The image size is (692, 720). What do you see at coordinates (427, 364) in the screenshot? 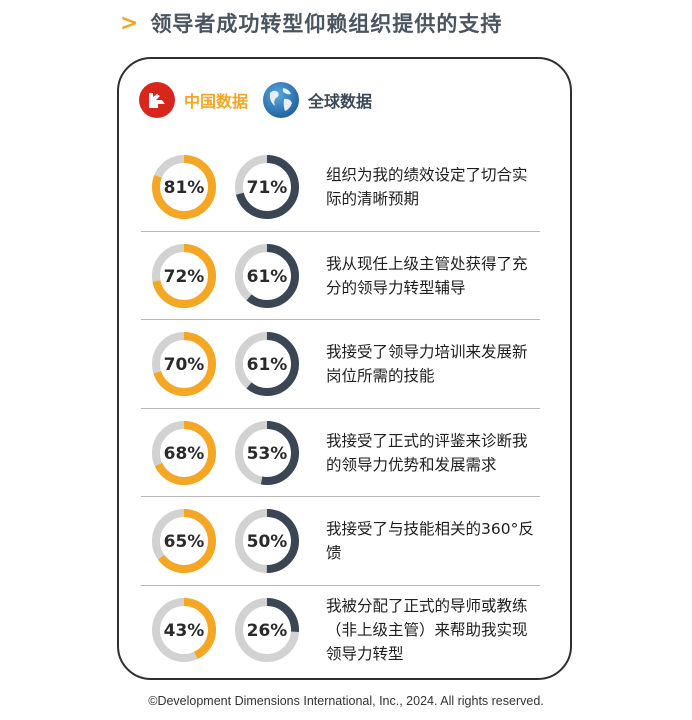
I see `row-statement: 我接受了领导力培训来发展新岗位所需的技能` at bounding box center [427, 364].